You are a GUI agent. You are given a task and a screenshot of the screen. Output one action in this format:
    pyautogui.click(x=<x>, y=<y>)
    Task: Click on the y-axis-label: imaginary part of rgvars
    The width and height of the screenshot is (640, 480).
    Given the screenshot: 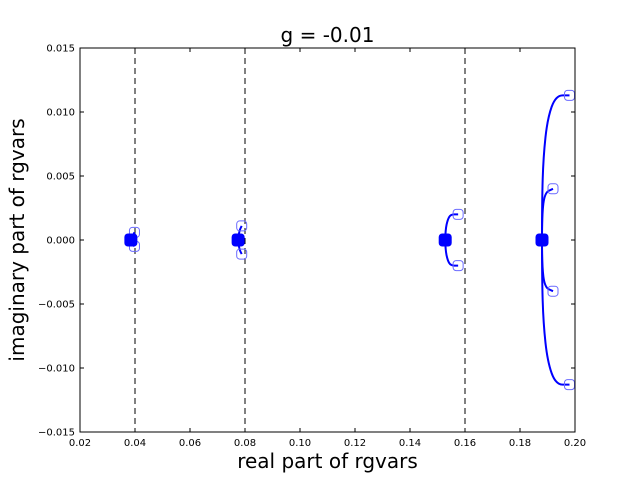 What is the action you would take?
    pyautogui.click(x=17, y=239)
    